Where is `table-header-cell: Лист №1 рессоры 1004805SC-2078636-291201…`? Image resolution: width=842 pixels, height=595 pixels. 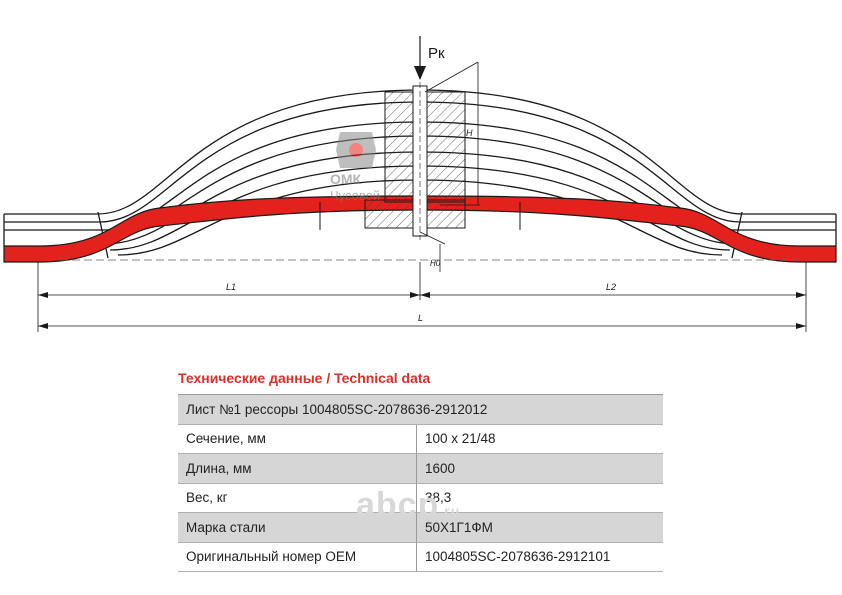
table-header-cell: Лист №1 рессоры 1004805SC-2078636-291201… is located at coordinates (420, 409).